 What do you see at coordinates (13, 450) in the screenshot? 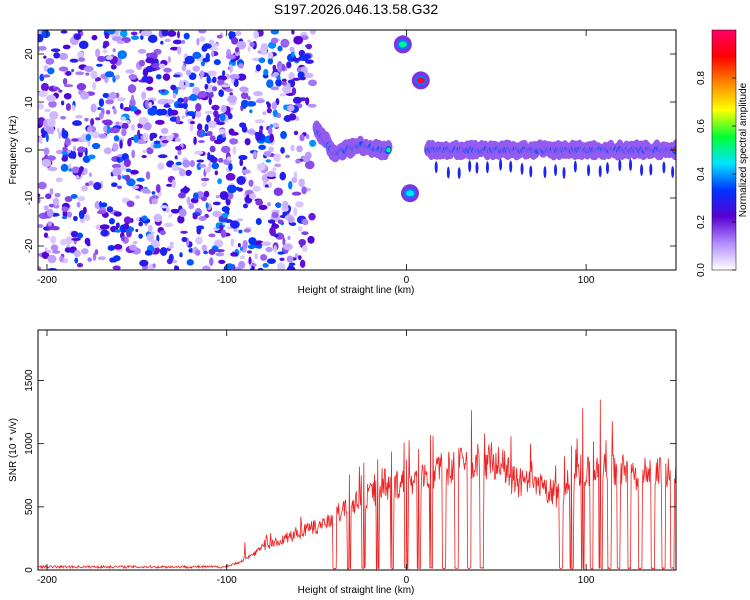
I see `y-axis-label-bottom: SNR (10 * v/v)` at bounding box center [13, 450].